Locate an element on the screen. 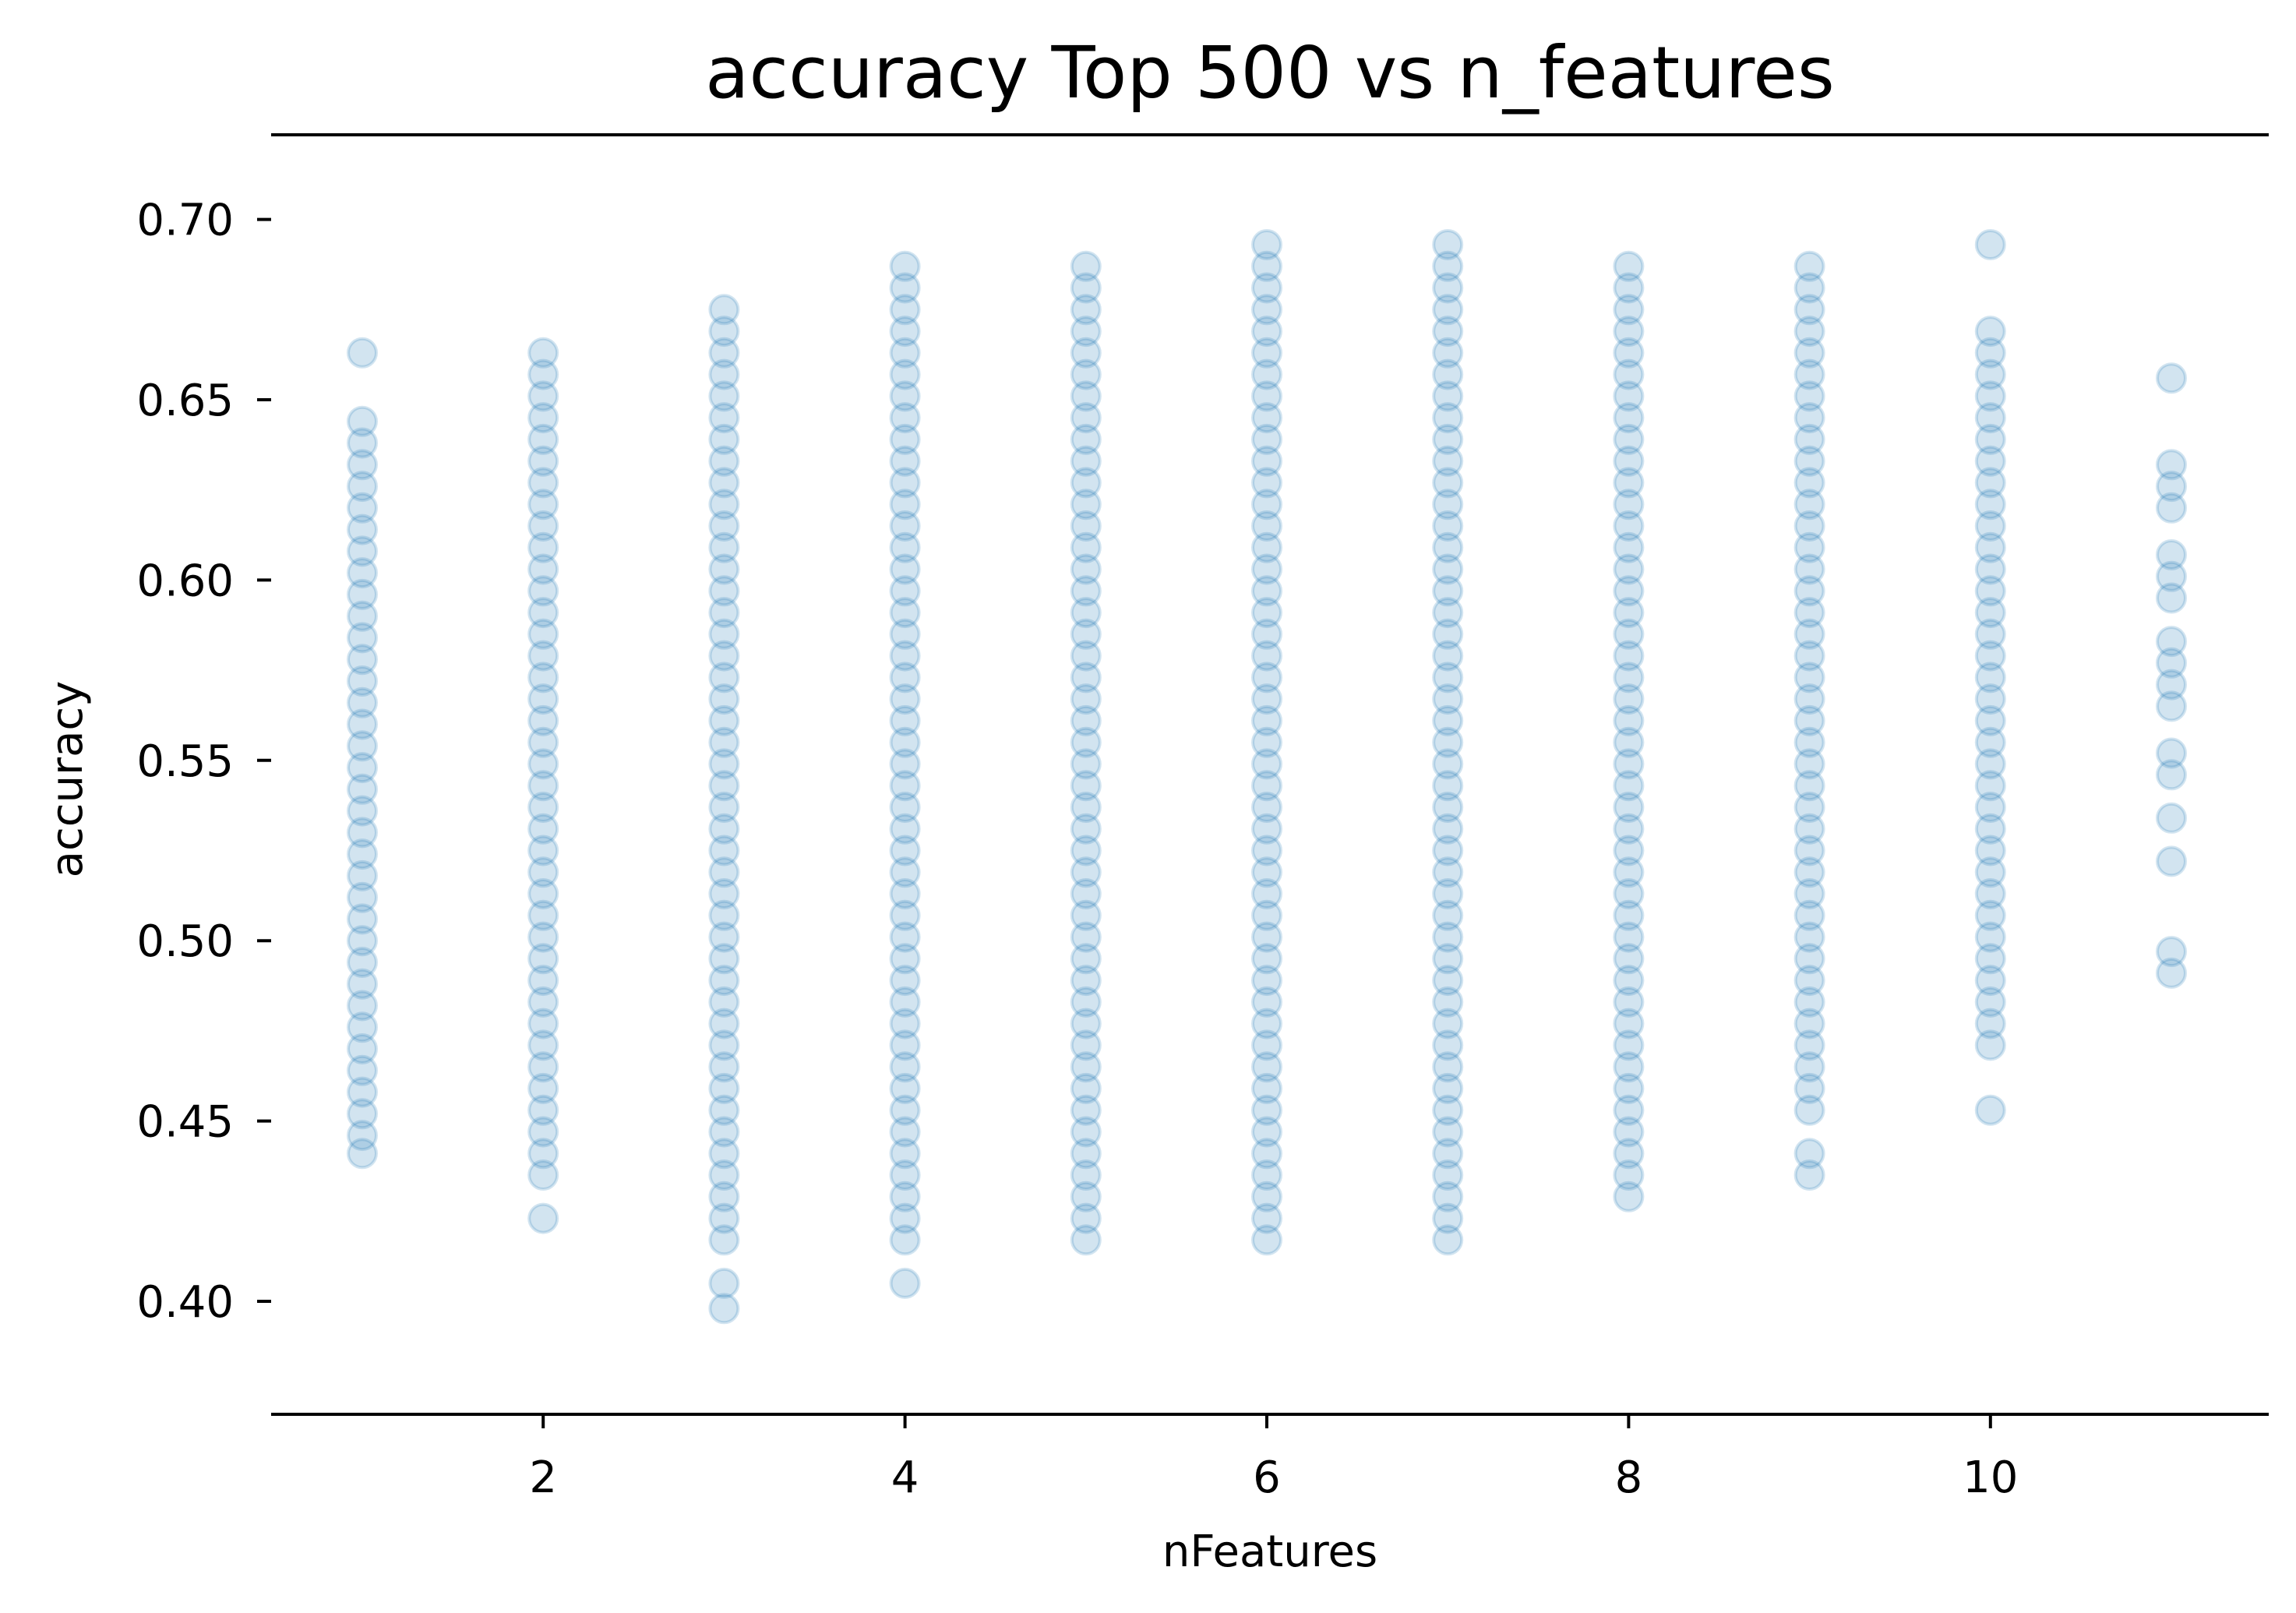 The image size is (2296, 1613). y-tick-label: 0.60 is located at coordinates (185, 581).